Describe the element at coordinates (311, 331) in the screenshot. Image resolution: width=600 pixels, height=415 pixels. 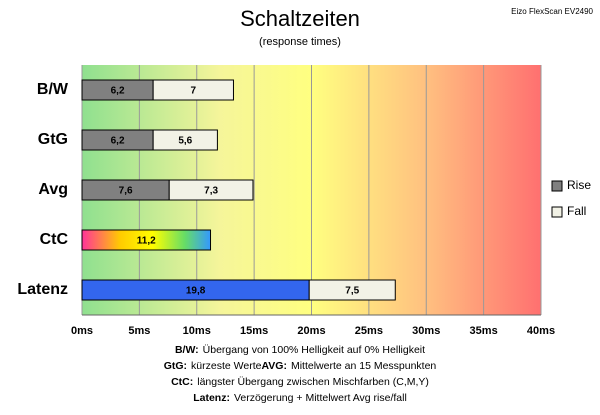
I see `x-tick-label: 20ms` at that location.